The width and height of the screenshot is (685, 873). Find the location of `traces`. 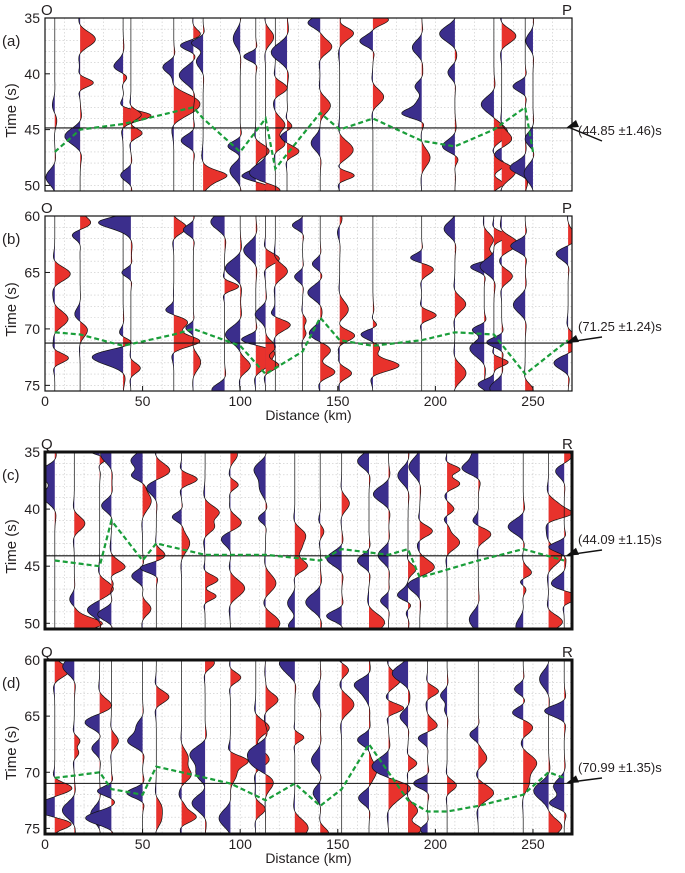

traces is located at coordinates (290, 104).